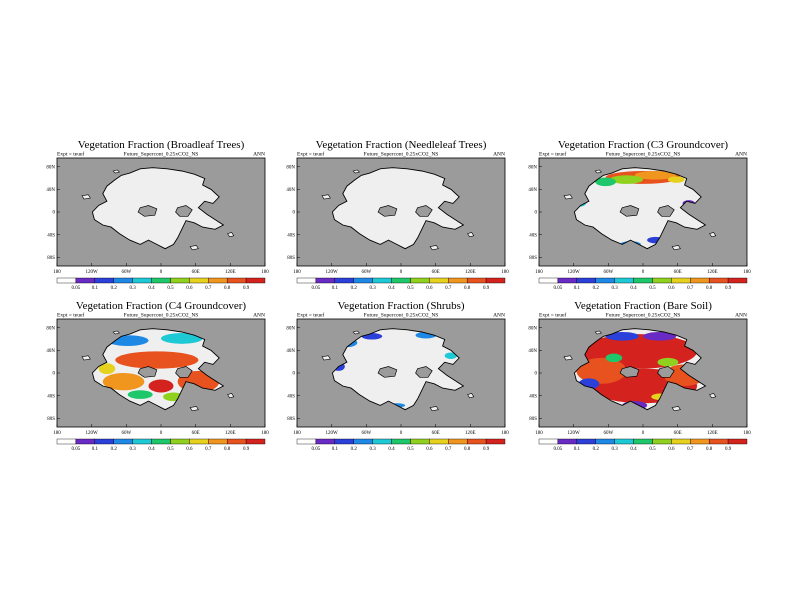 Image resolution: width=800 pixels, height=600 pixels. Describe the element at coordinates (643, 145) in the screenshot. I see `panel-title: Vegetation Fraction (C3 Groundcover)` at that location.